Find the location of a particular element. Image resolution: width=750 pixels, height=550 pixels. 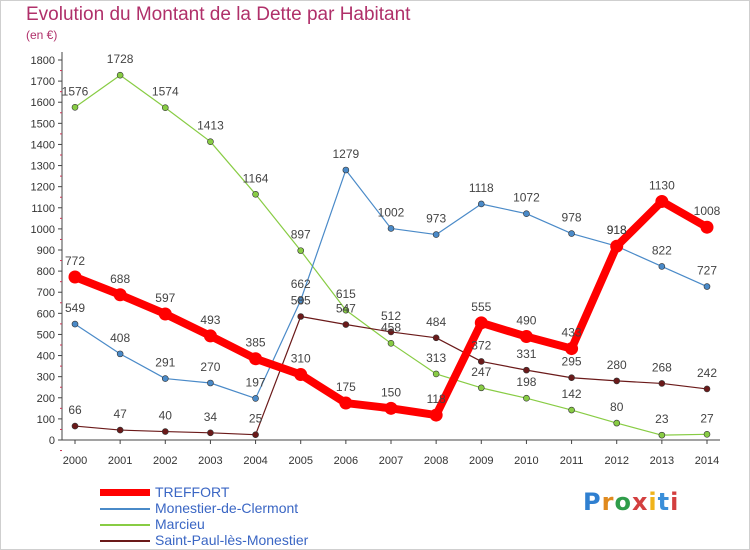

data-label: 897 is located at coordinates (301, 235).